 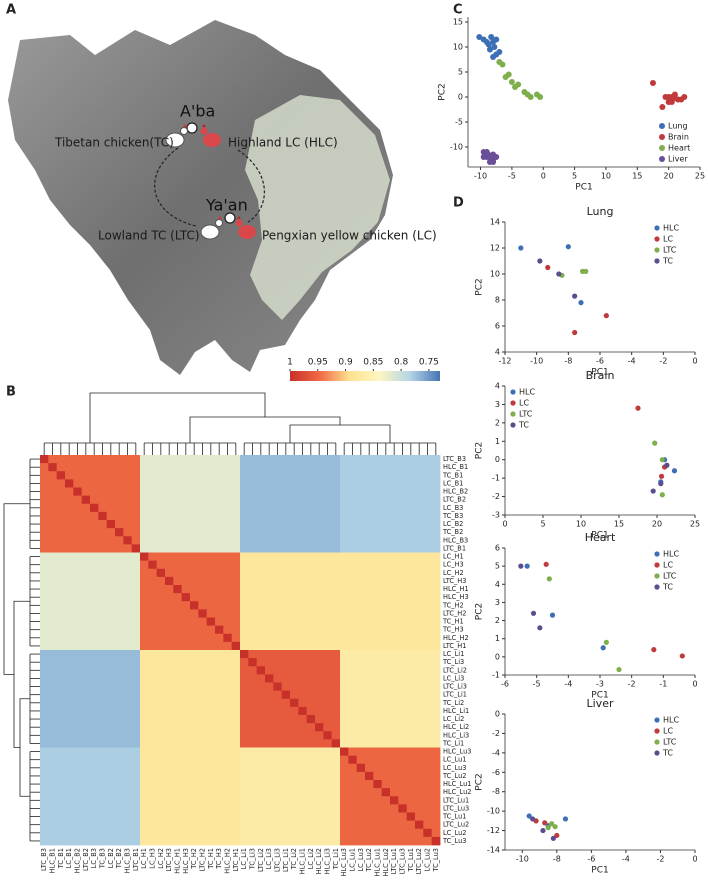 What do you see at coordinates (454, 613) in the screenshot?
I see `row-label: LTC_H2` at bounding box center [454, 613].